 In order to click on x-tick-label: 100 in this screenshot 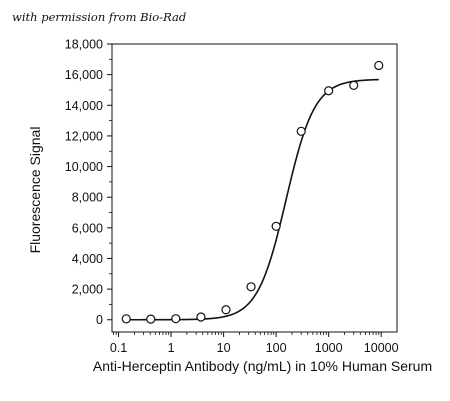, I will do `click(276, 348)`.